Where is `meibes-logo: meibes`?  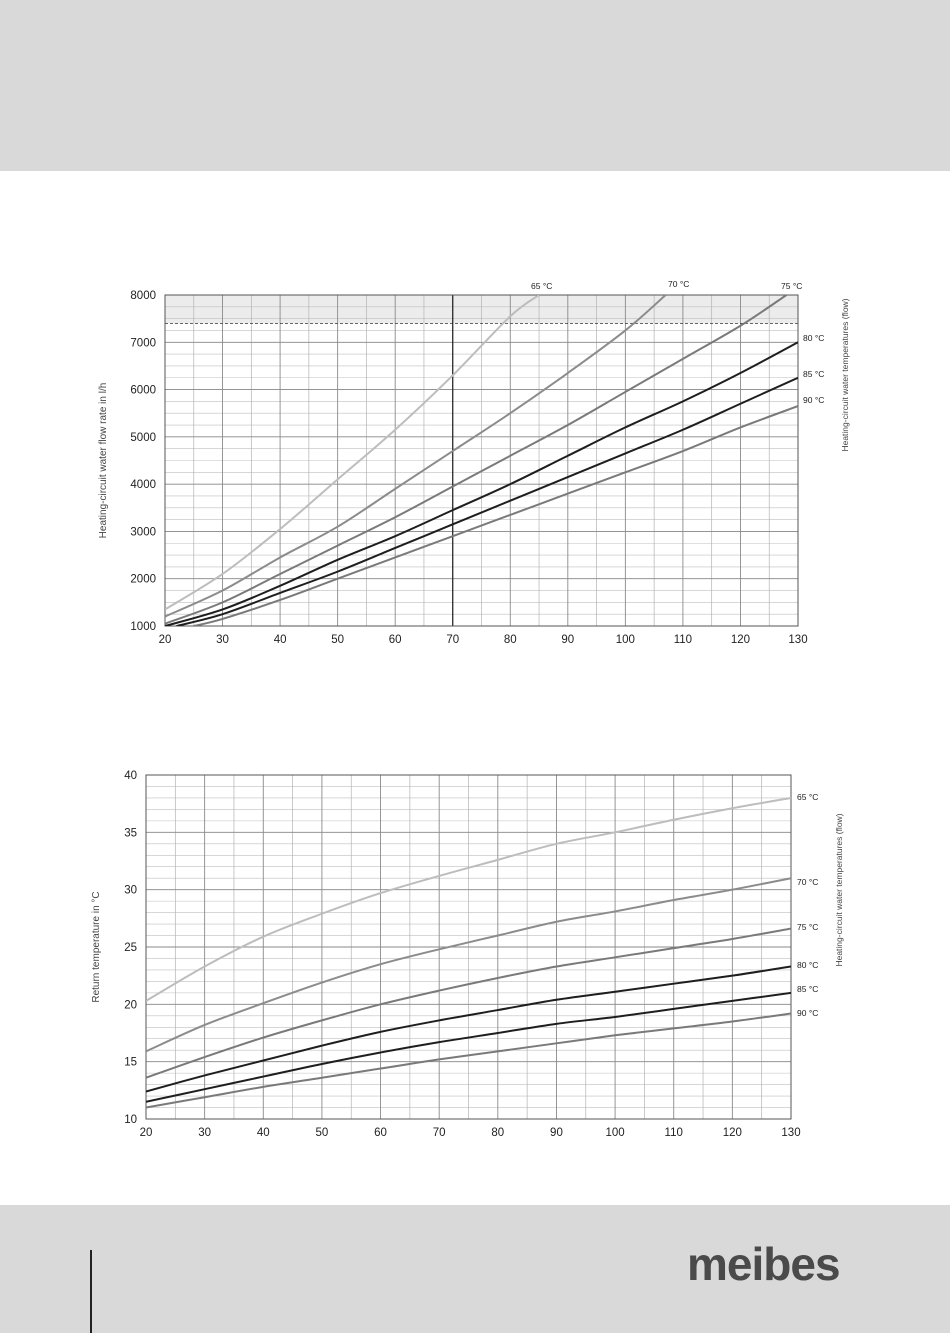
meibes-logo: meibes is located at coordinates (764, 1265).